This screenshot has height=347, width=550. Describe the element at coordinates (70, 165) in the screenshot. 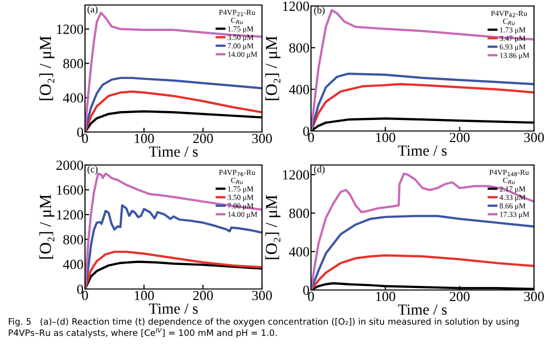

I see `y-tick-label: 2000` at that location.